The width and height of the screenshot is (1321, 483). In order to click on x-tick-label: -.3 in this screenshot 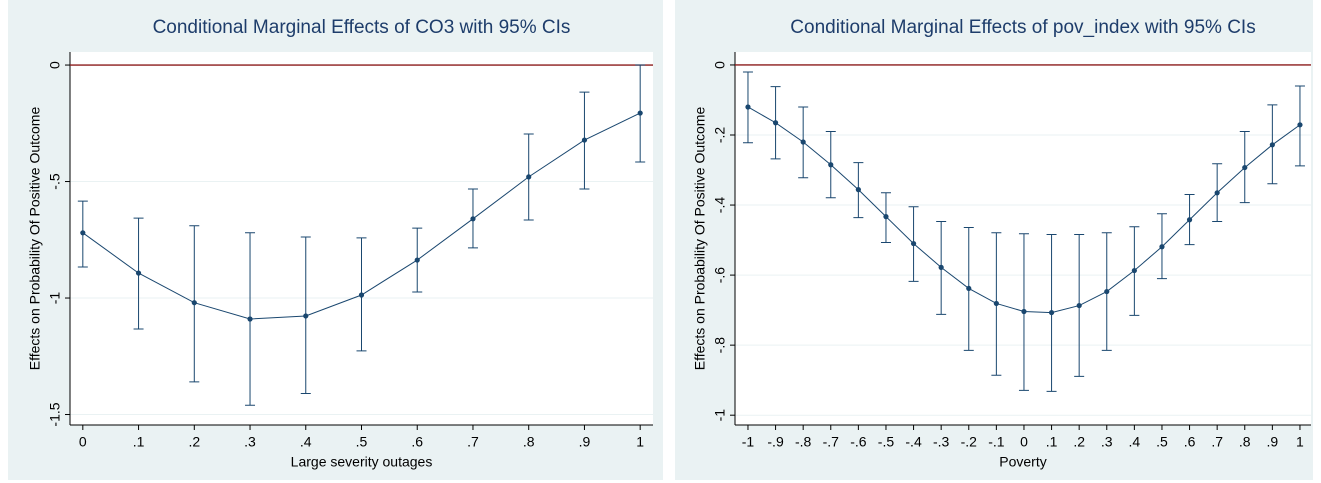, I will do `click(941, 442)`.